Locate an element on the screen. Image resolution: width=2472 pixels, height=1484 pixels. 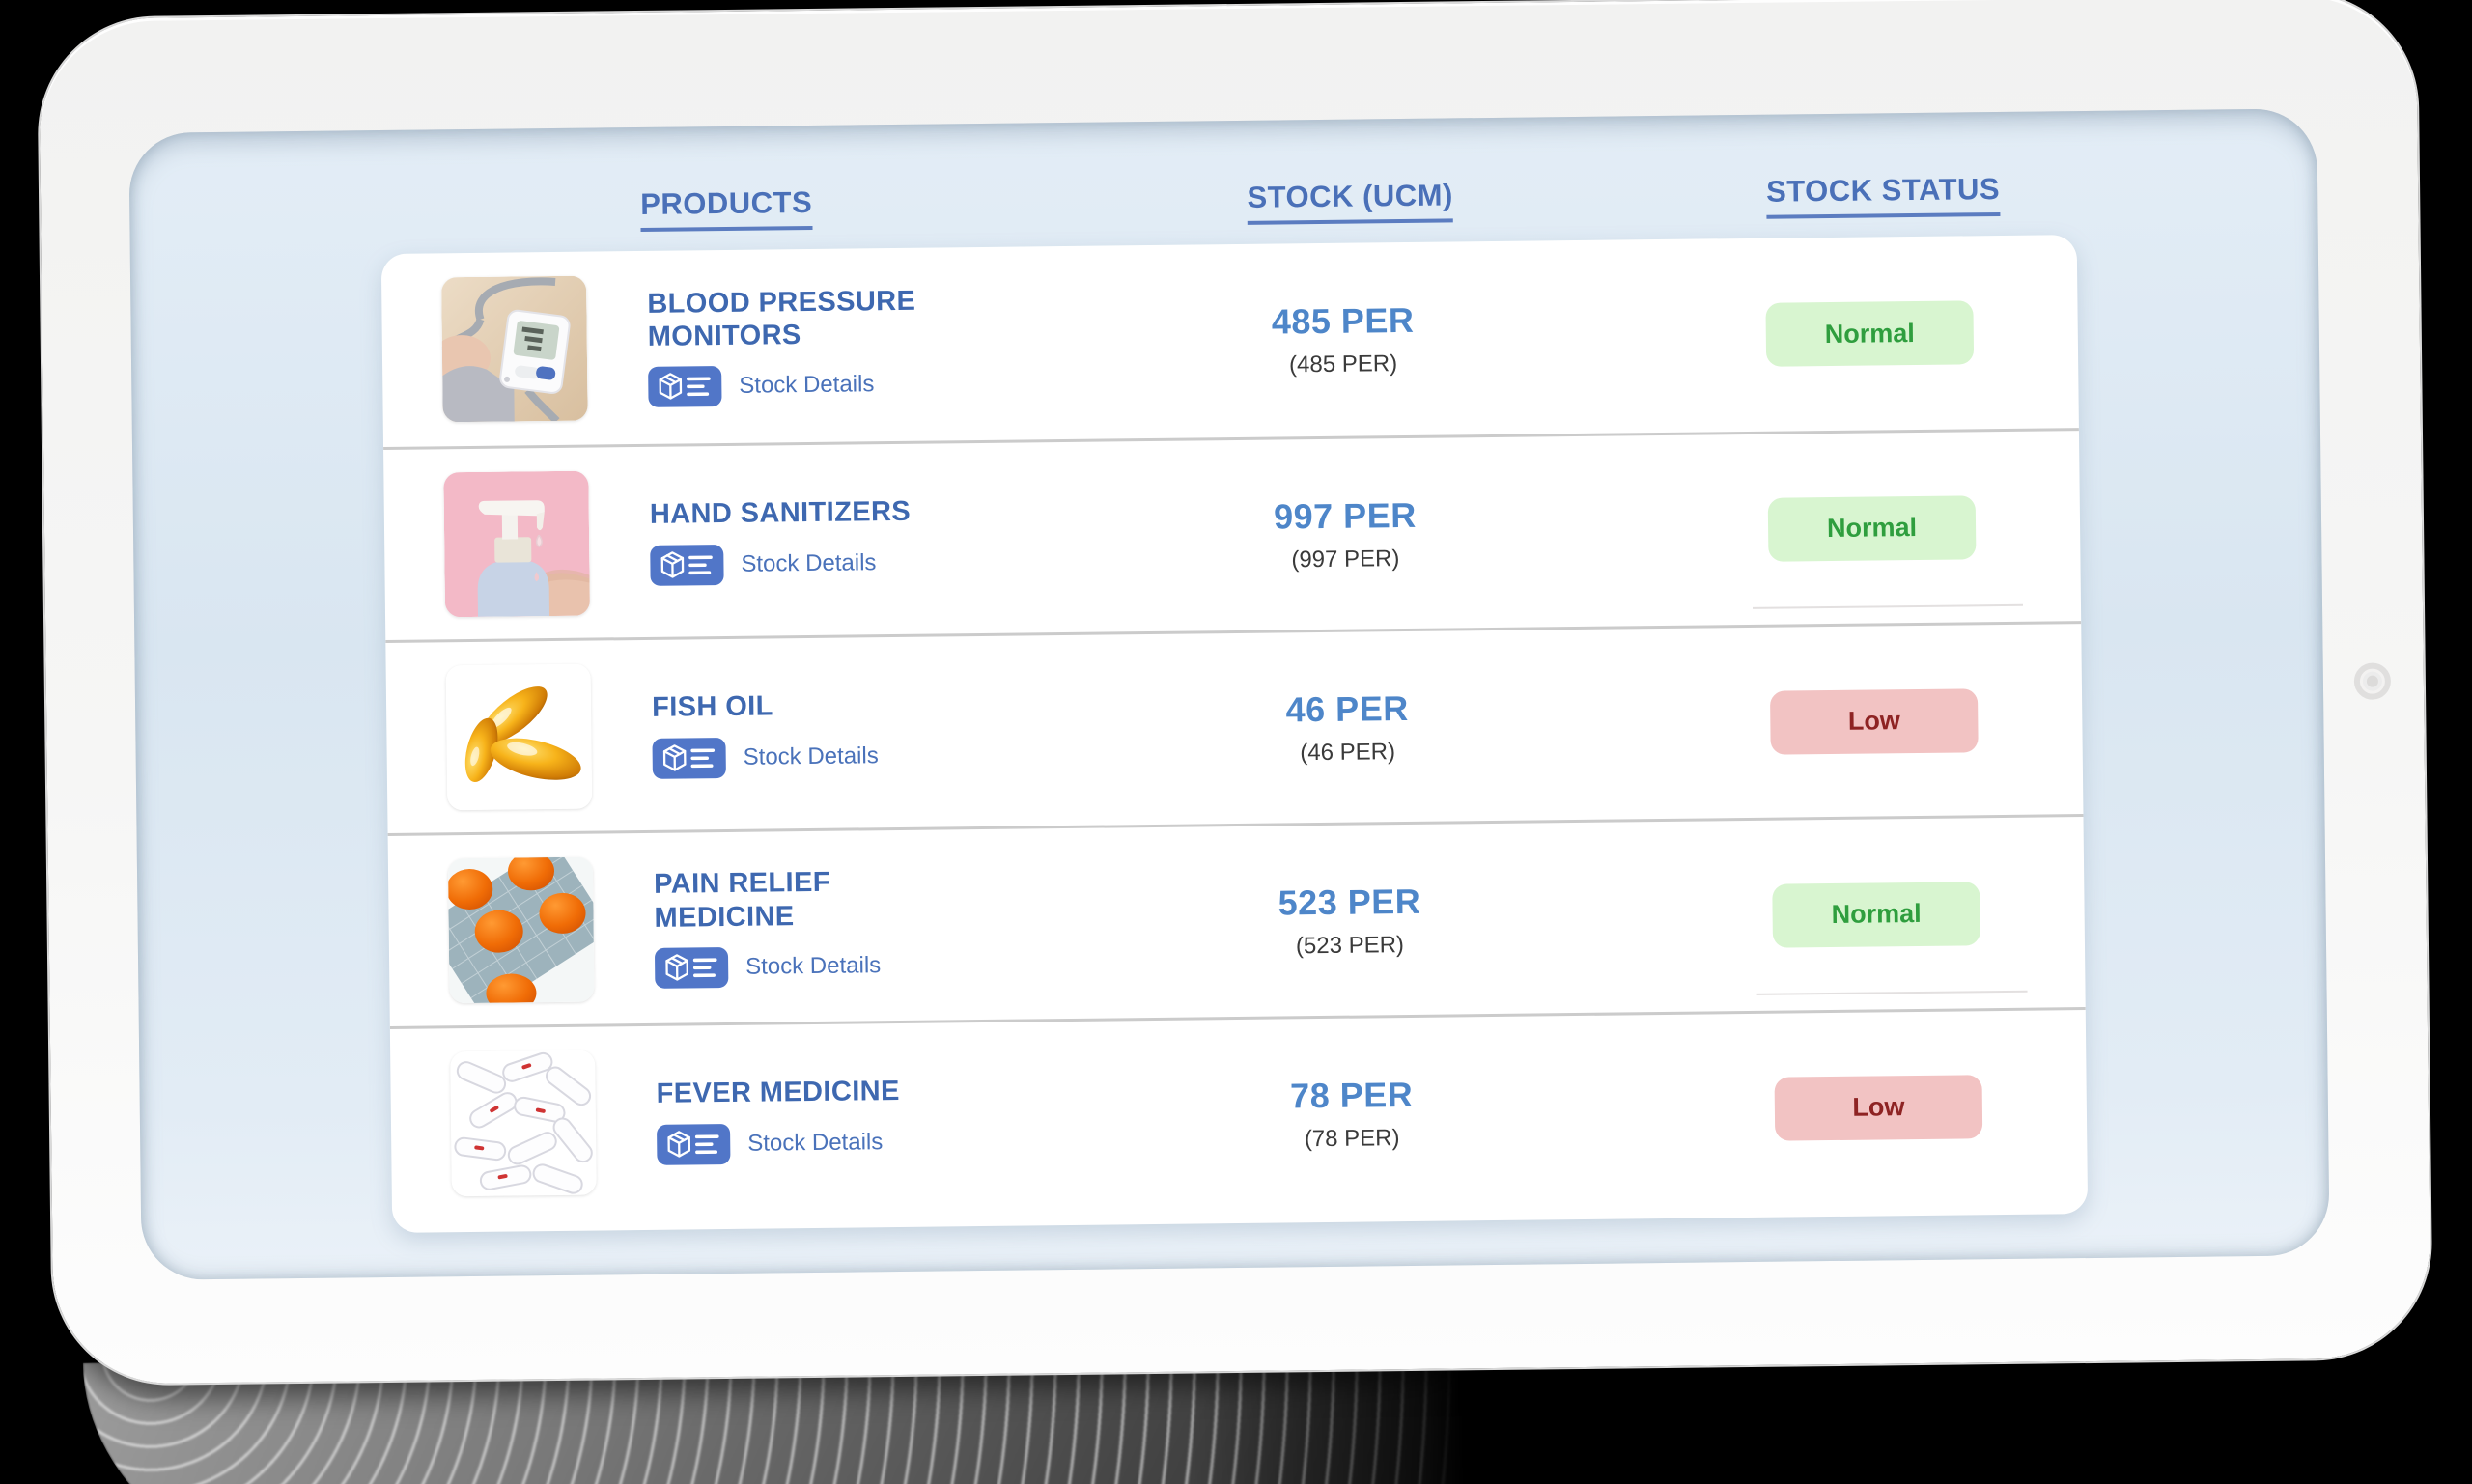
product-cell: BLOOD PRESSURE MONITORS Stock Details is located at coordinates (898, 345).